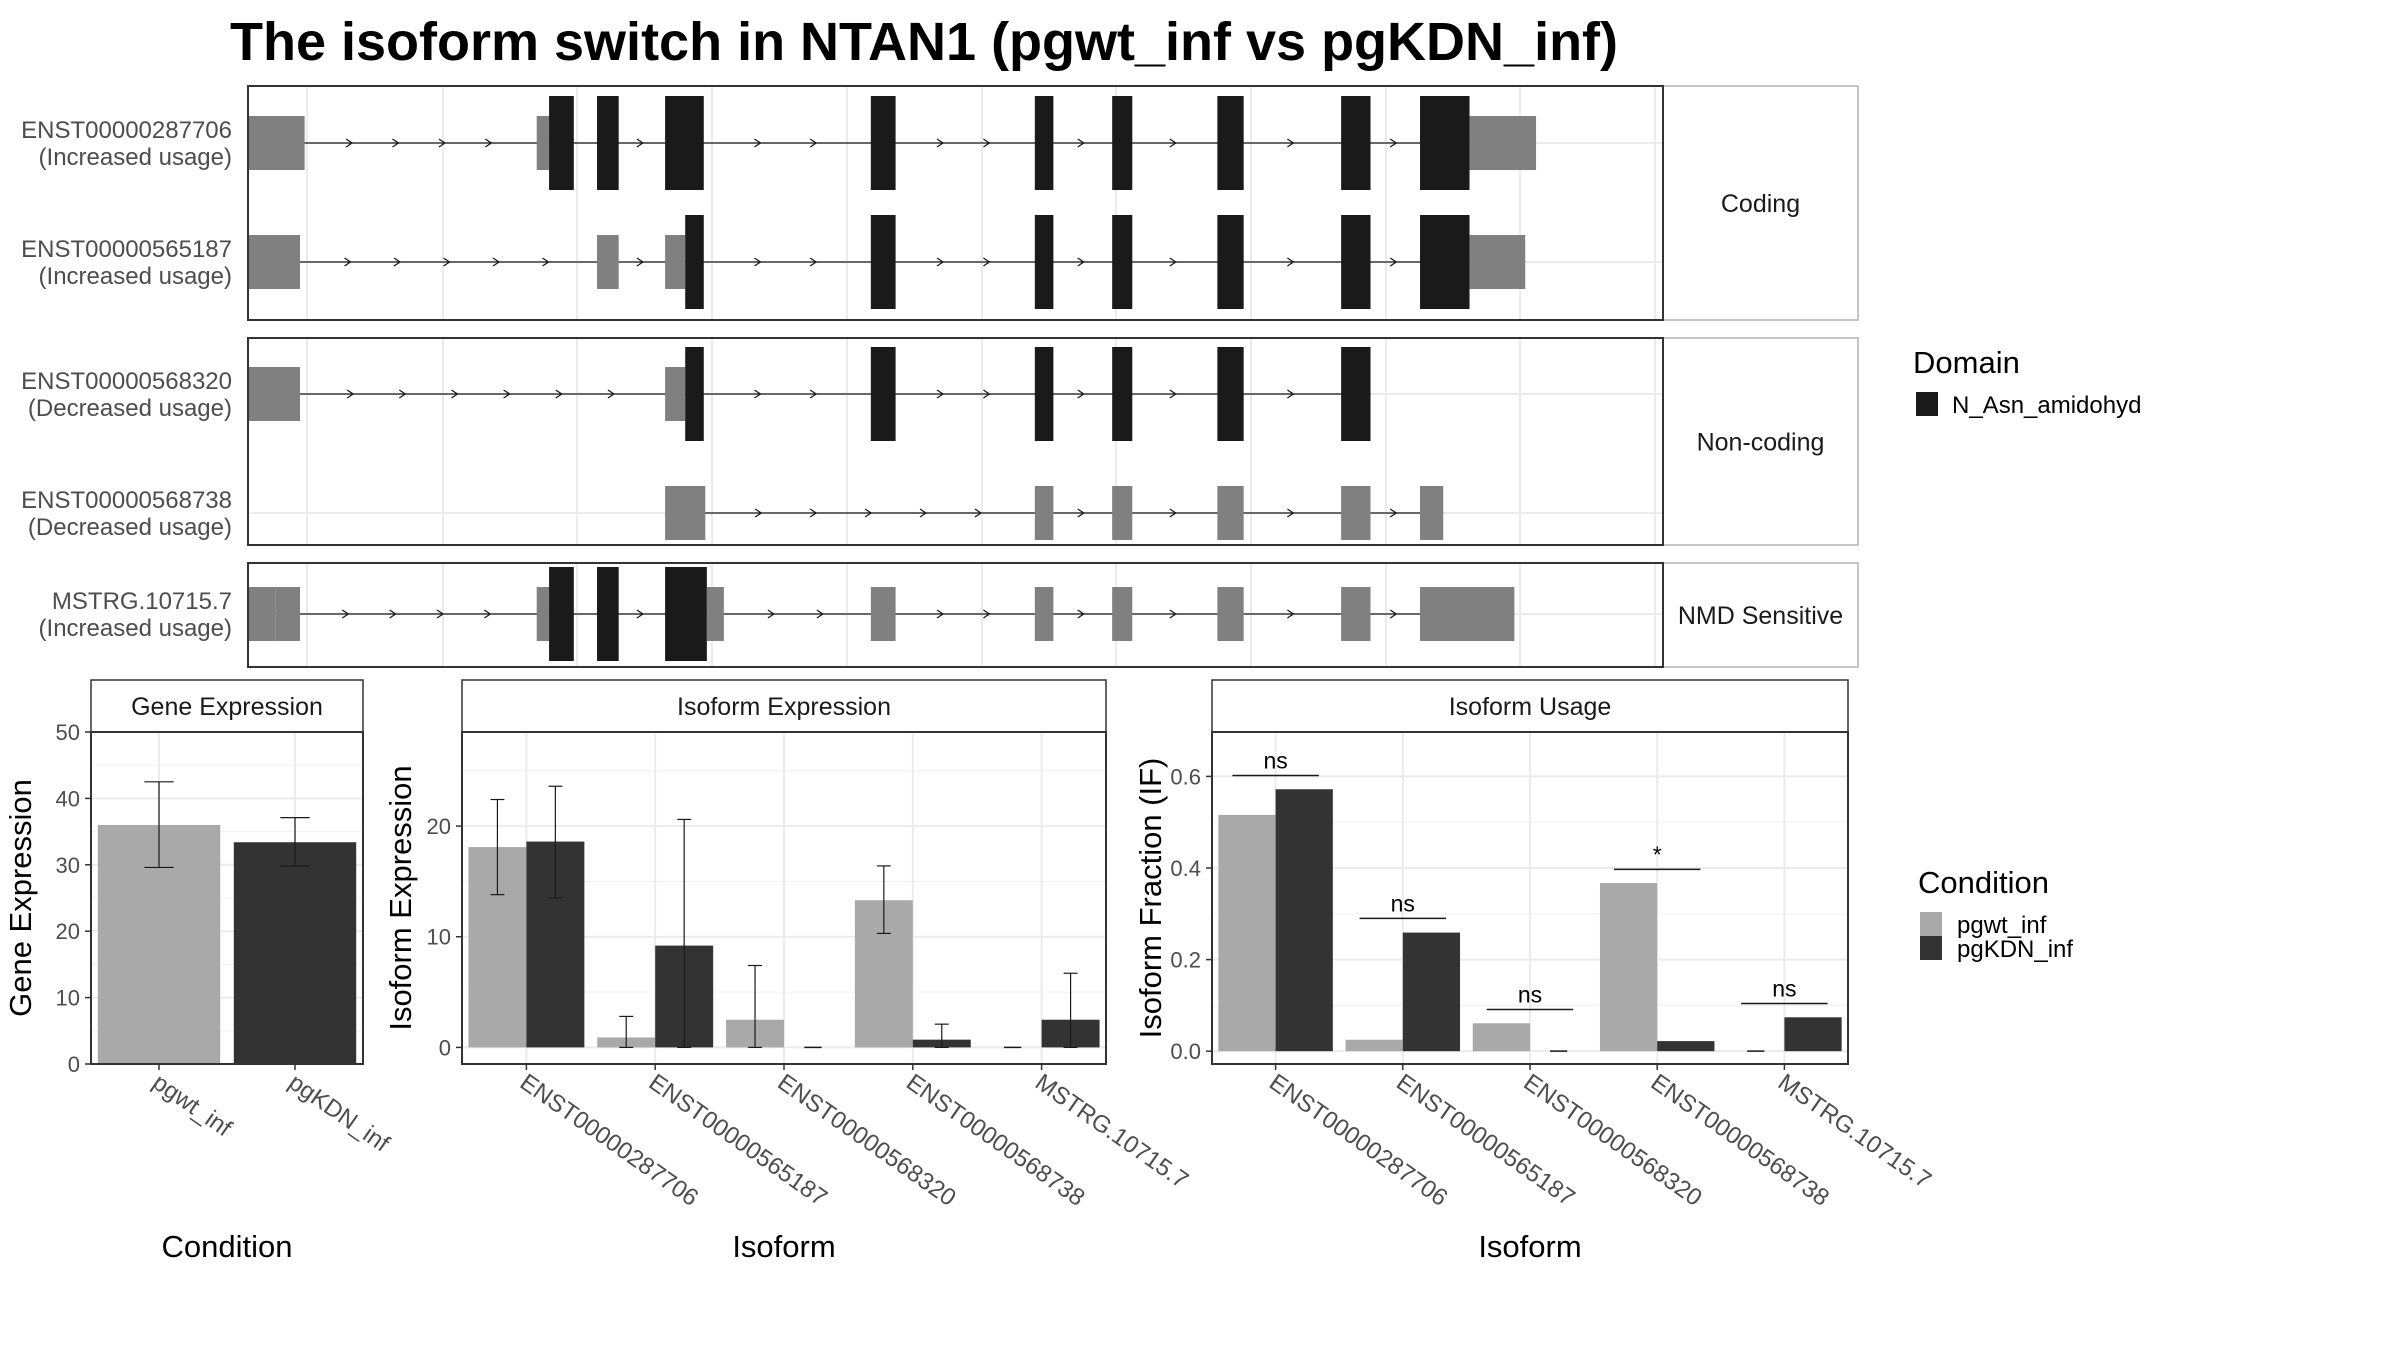 The height and width of the screenshot is (1350, 2400). Describe the element at coordinates (126, 381) in the screenshot. I see `transcript-id-label: ENST00000568320` at that location.